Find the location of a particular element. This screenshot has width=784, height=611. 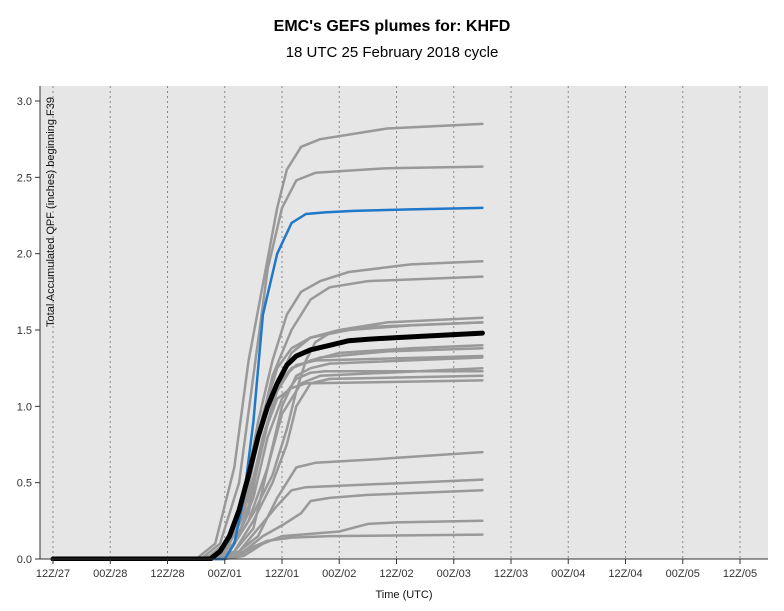

x-tick-label: 00Z/28 is located at coordinates (110, 574).